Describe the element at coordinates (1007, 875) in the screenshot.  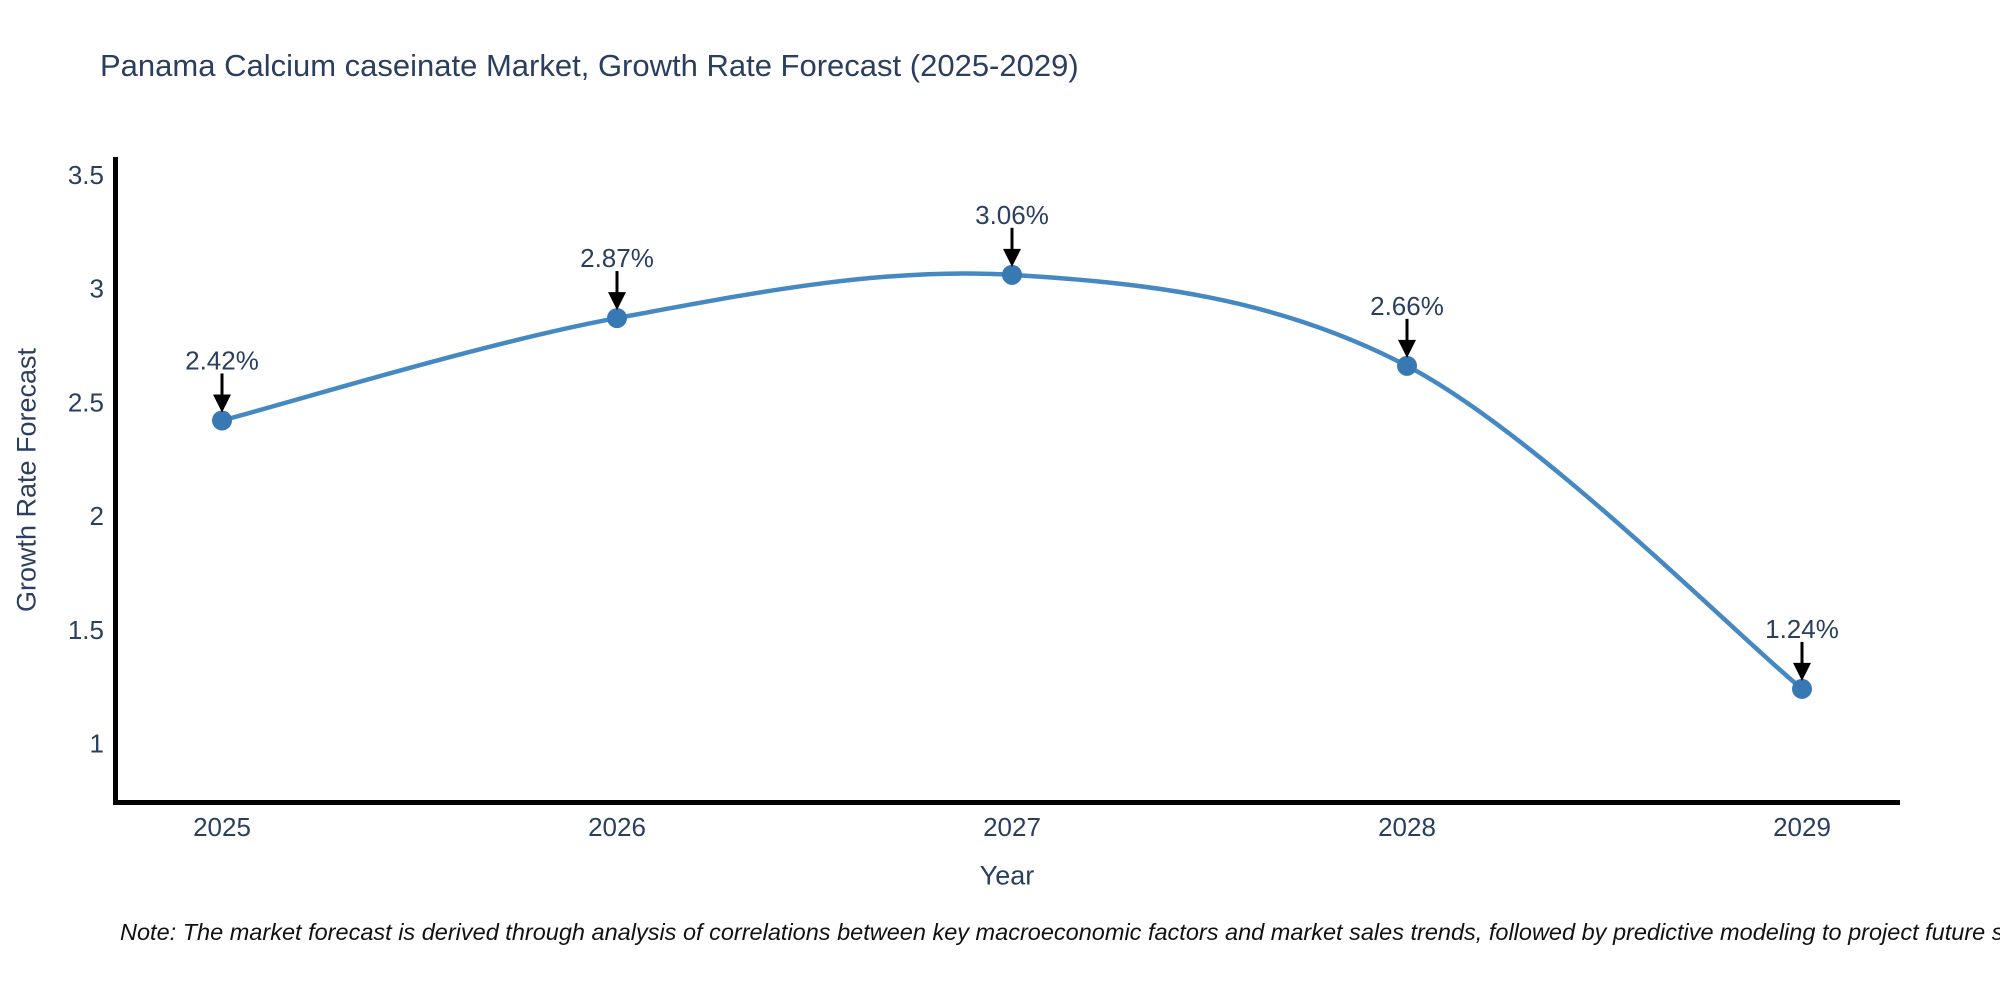
I see `x-axis-label: Year` at that location.